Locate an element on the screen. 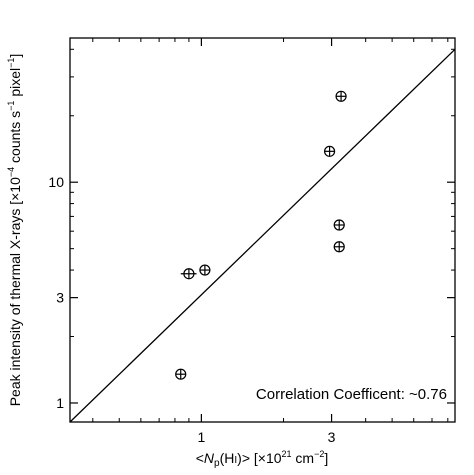  y-tick-label: 1 is located at coordinates (60, 403).